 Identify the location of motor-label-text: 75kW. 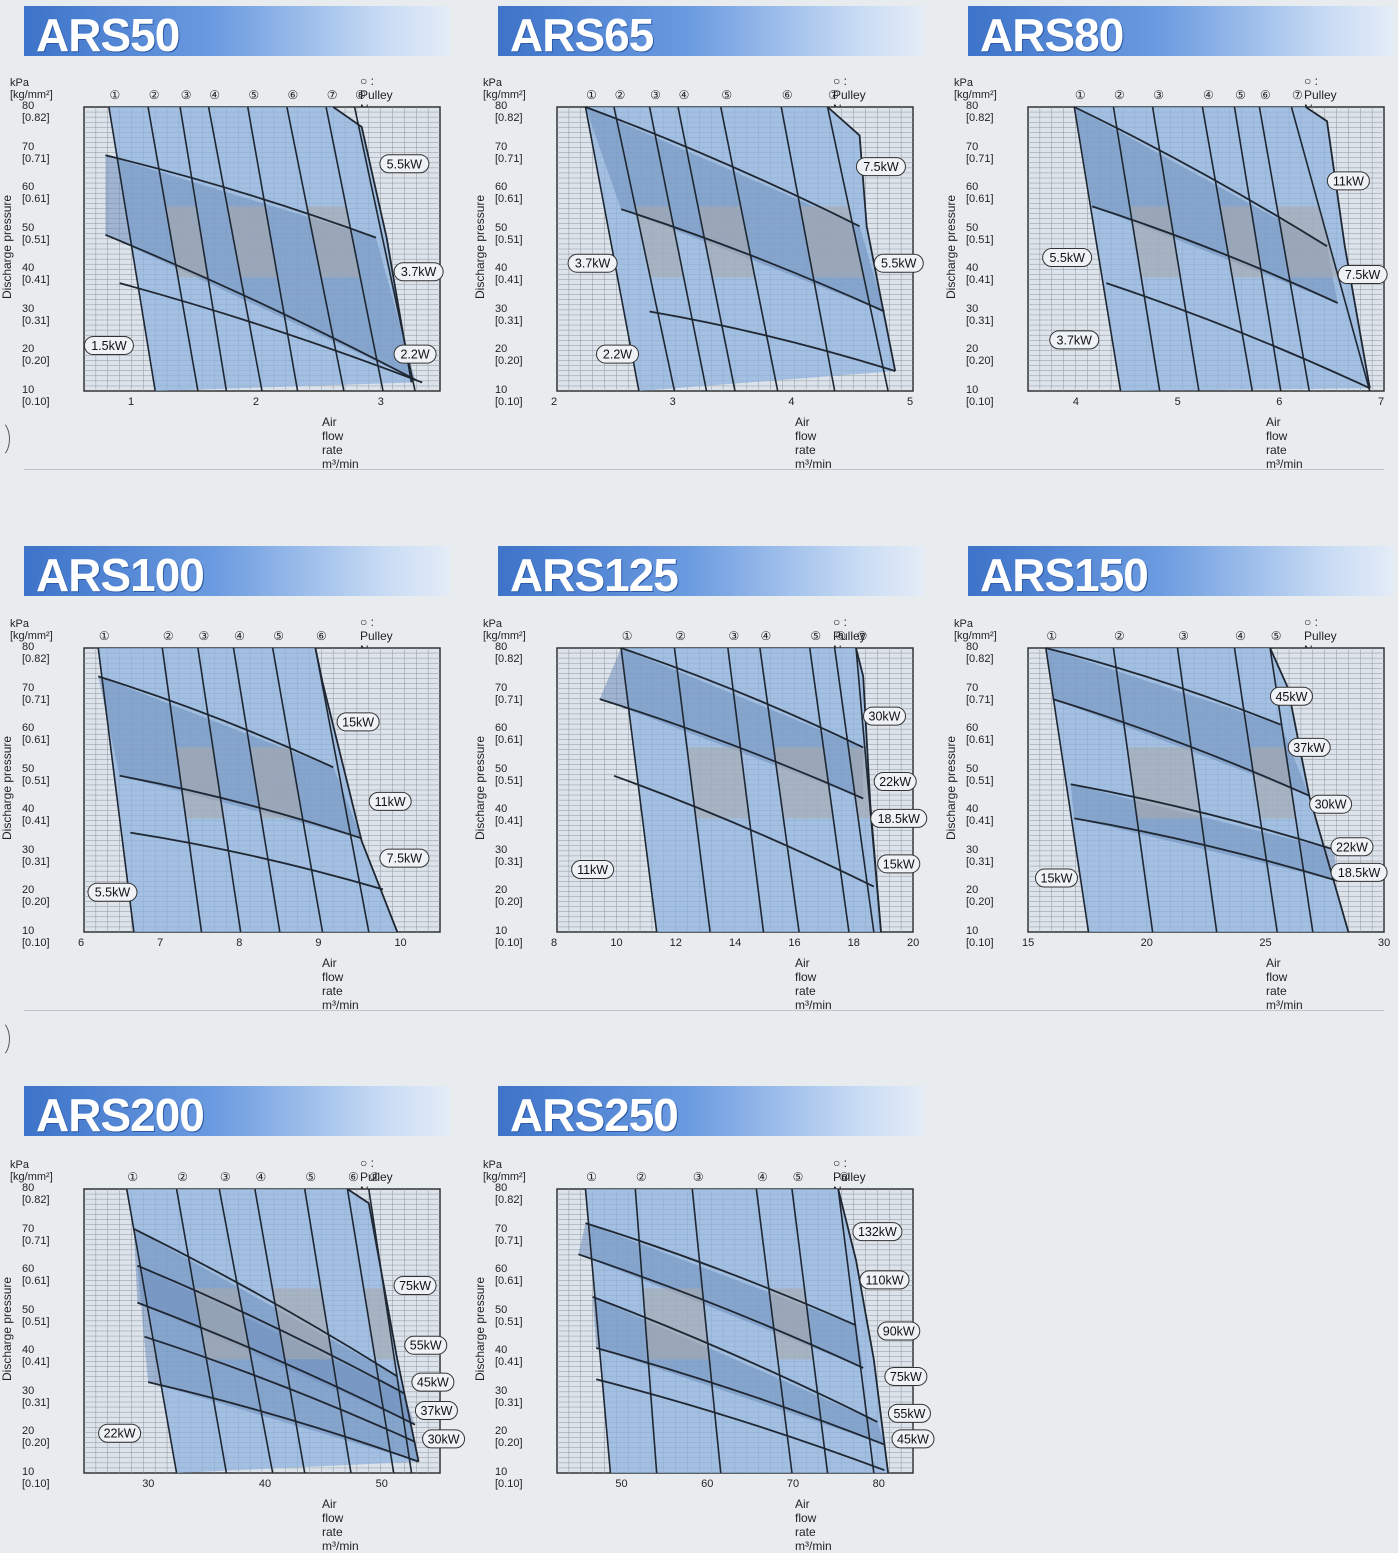
(415, 1286).